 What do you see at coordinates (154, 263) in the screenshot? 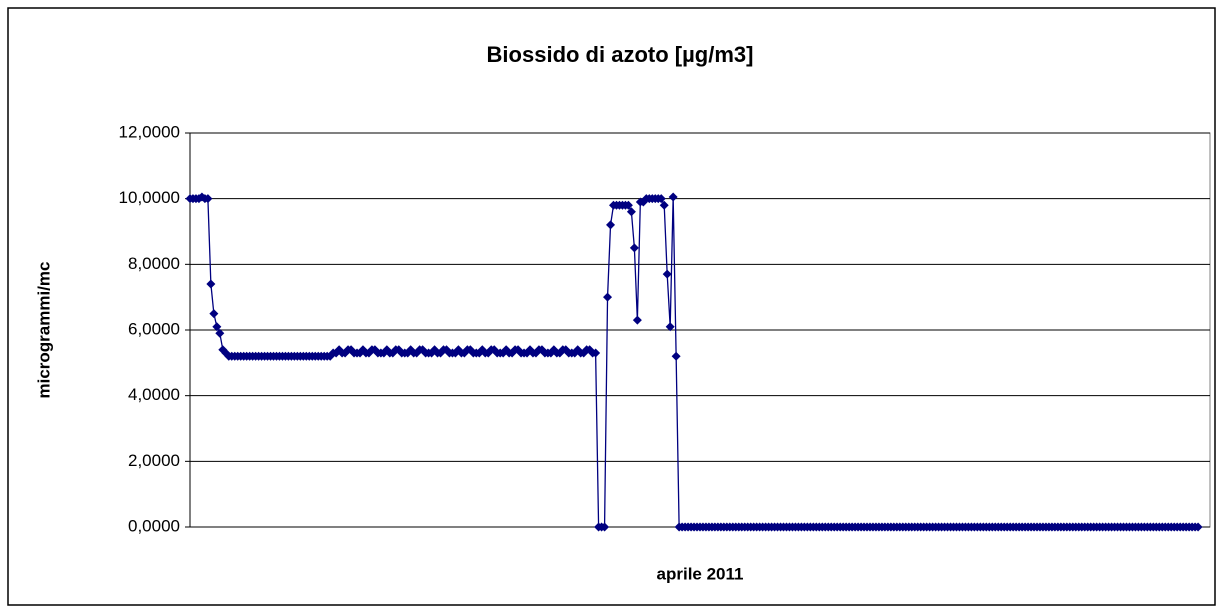
I see `y-tick-label: 8,0000` at bounding box center [154, 263].